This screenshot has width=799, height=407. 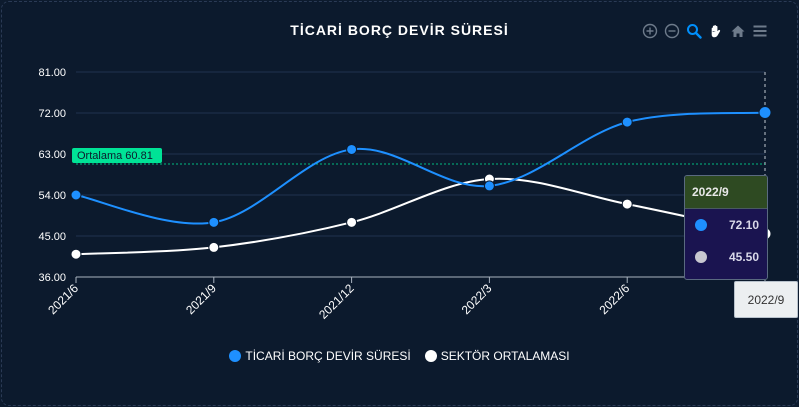 I want to click on y-tick-label: 36.00, so click(x=52, y=278).